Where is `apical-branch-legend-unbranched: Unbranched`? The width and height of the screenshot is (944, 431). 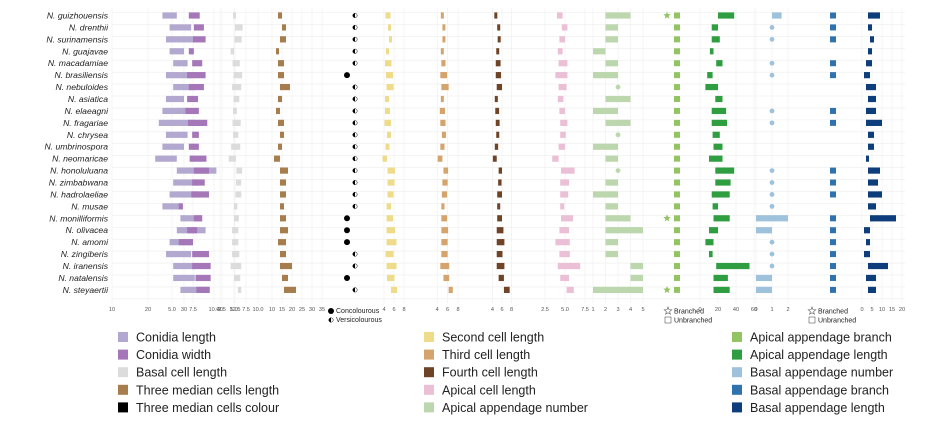
apical-branch-legend-unbranched: Unbranched is located at coordinates (693, 321).